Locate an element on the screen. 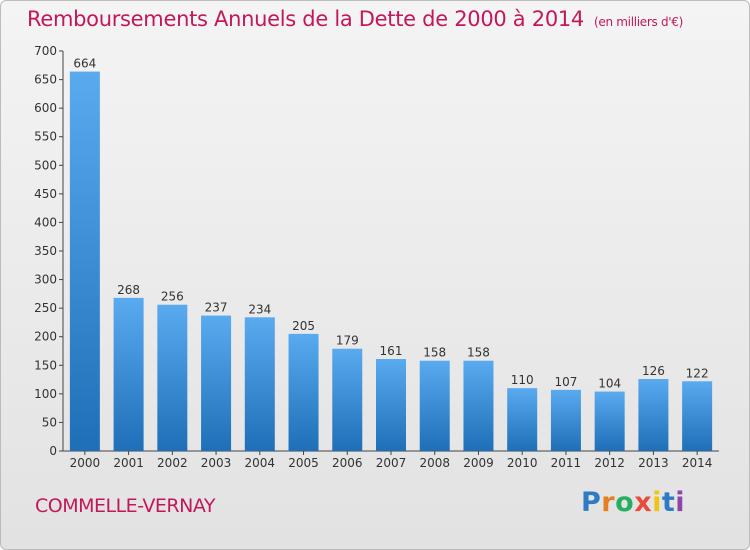 This screenshot has height=550, width=750. x-tick-label: 2012 is located at coordinates (609, 463).